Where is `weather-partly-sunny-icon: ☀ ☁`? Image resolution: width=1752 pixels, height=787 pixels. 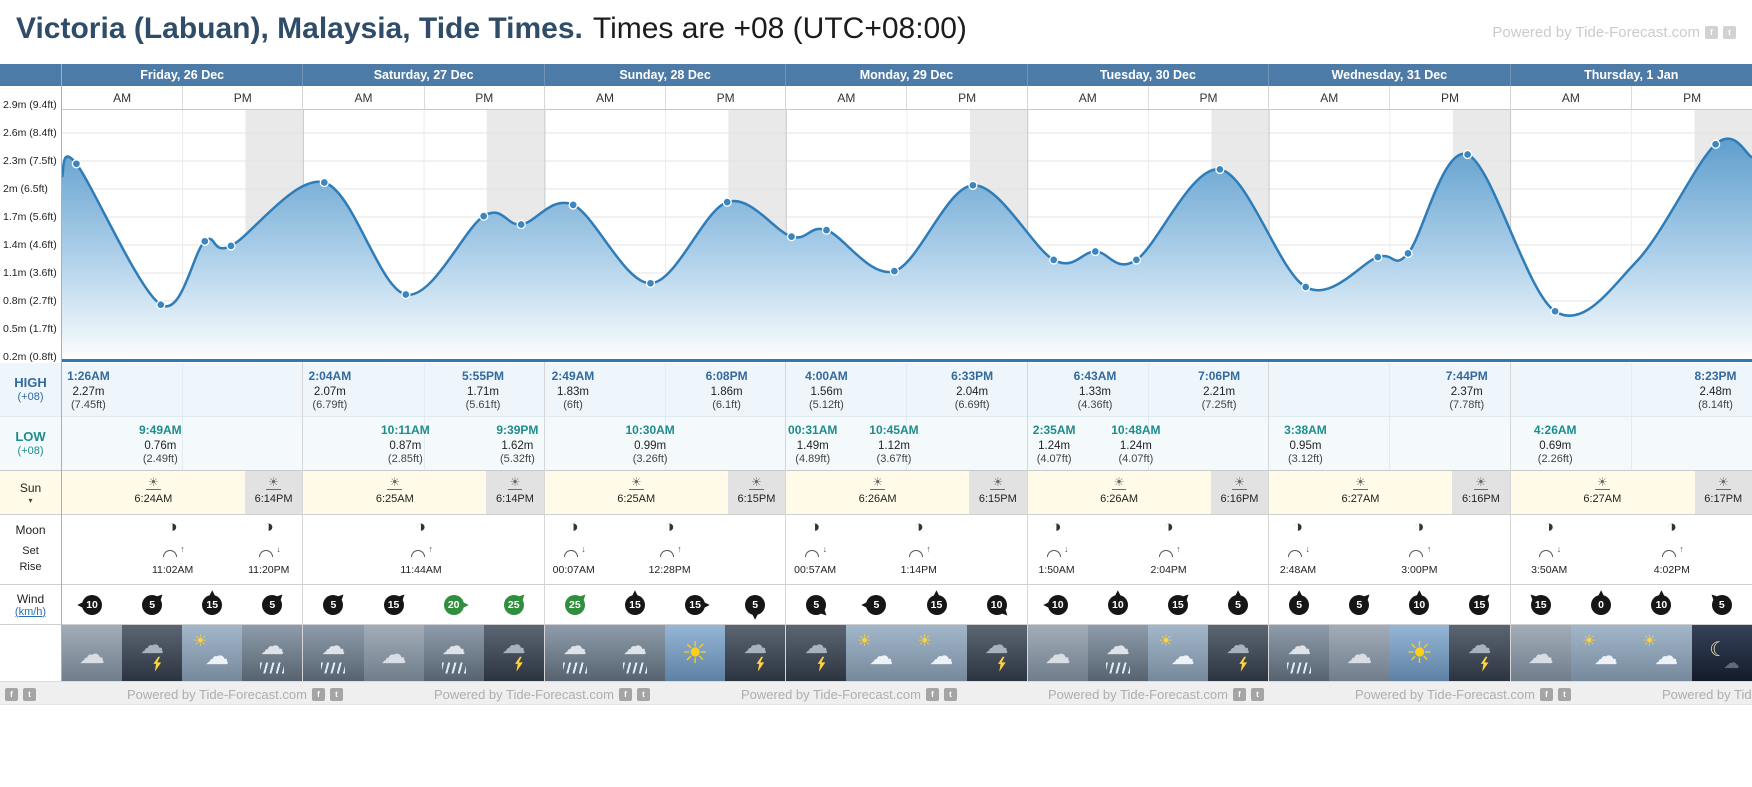 weather-partly-sunny-icon: ☀ ☁ is located at coordinates (1661, 653).